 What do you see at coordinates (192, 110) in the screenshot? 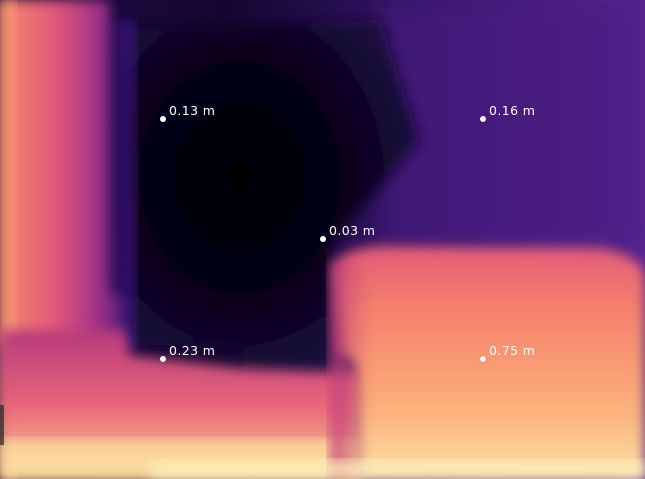
I see `depth-label: 0.13 m` at bounding box center [192, 110].